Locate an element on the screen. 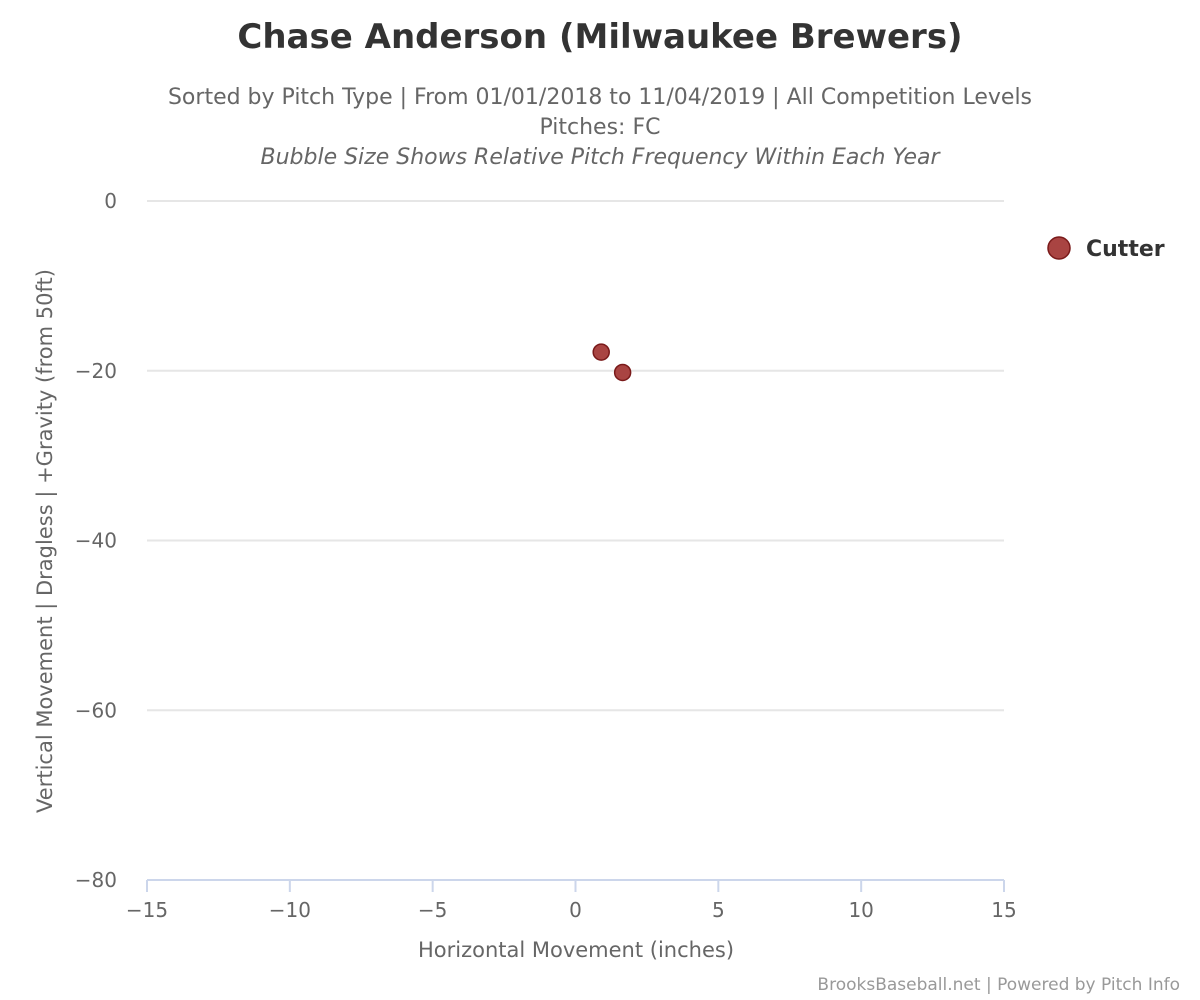 Image resolution: width=1200 pixels, height=1000 pixels. legend-label-cutter: Cutter is located at coordinates (1125, 249).